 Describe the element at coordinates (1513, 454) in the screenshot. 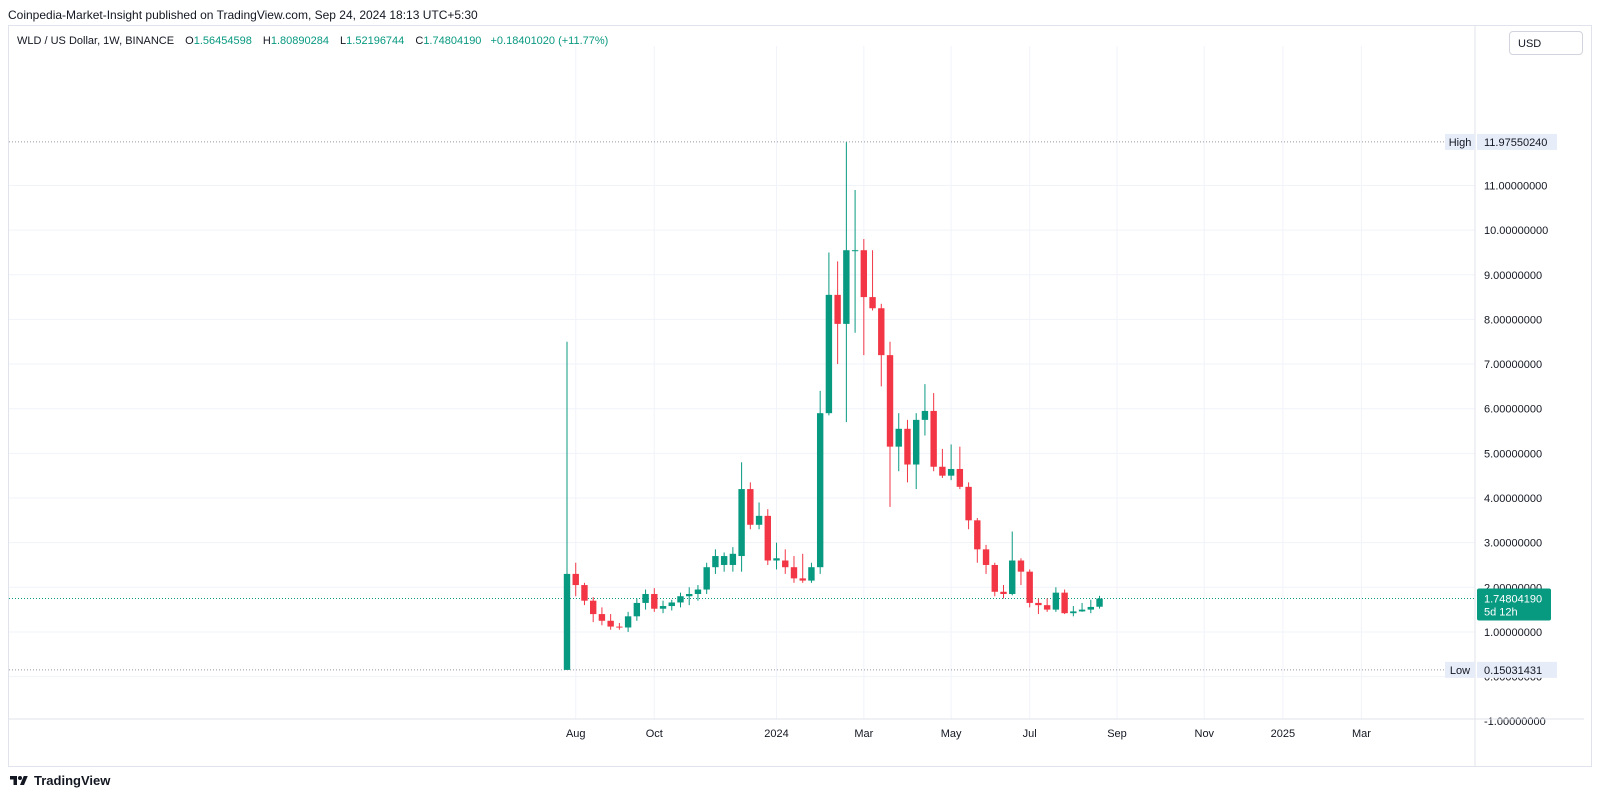

I see `y-tick-label: 5.00000000` at that location.